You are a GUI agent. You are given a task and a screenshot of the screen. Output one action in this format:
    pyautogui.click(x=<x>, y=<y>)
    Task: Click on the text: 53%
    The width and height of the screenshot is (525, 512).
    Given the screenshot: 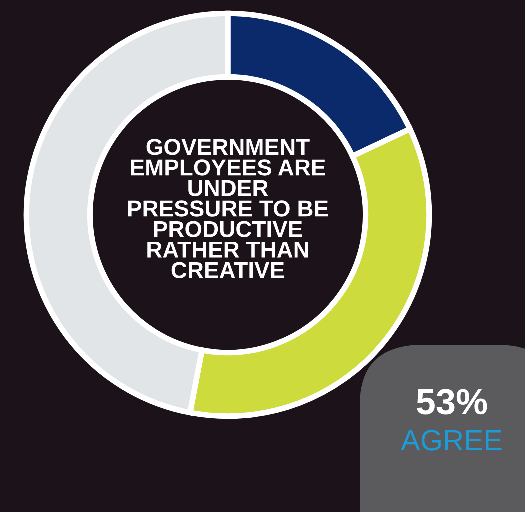 What is the action you would take?
    pyautogui.click(x=452, y=402)
    